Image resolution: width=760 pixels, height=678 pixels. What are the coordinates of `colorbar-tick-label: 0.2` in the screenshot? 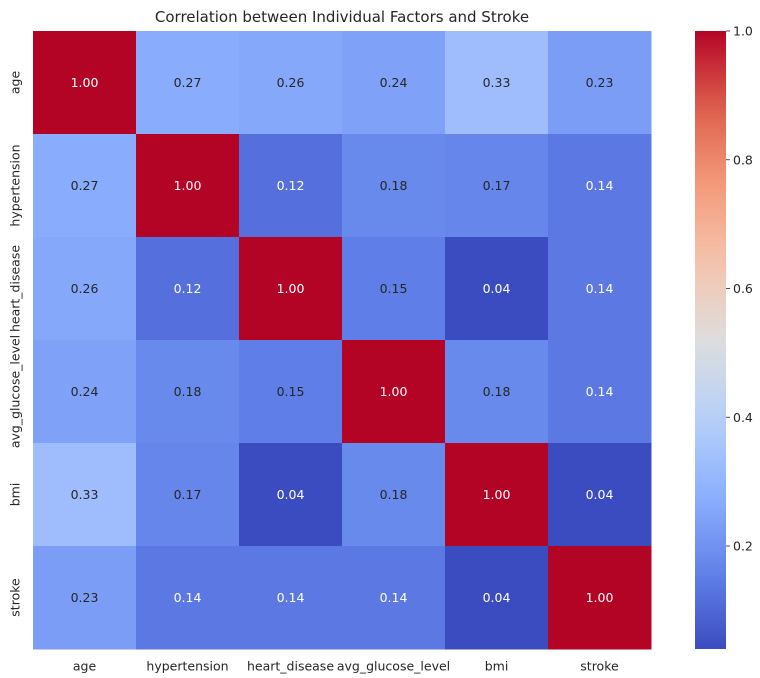 It's located at (743, 546).